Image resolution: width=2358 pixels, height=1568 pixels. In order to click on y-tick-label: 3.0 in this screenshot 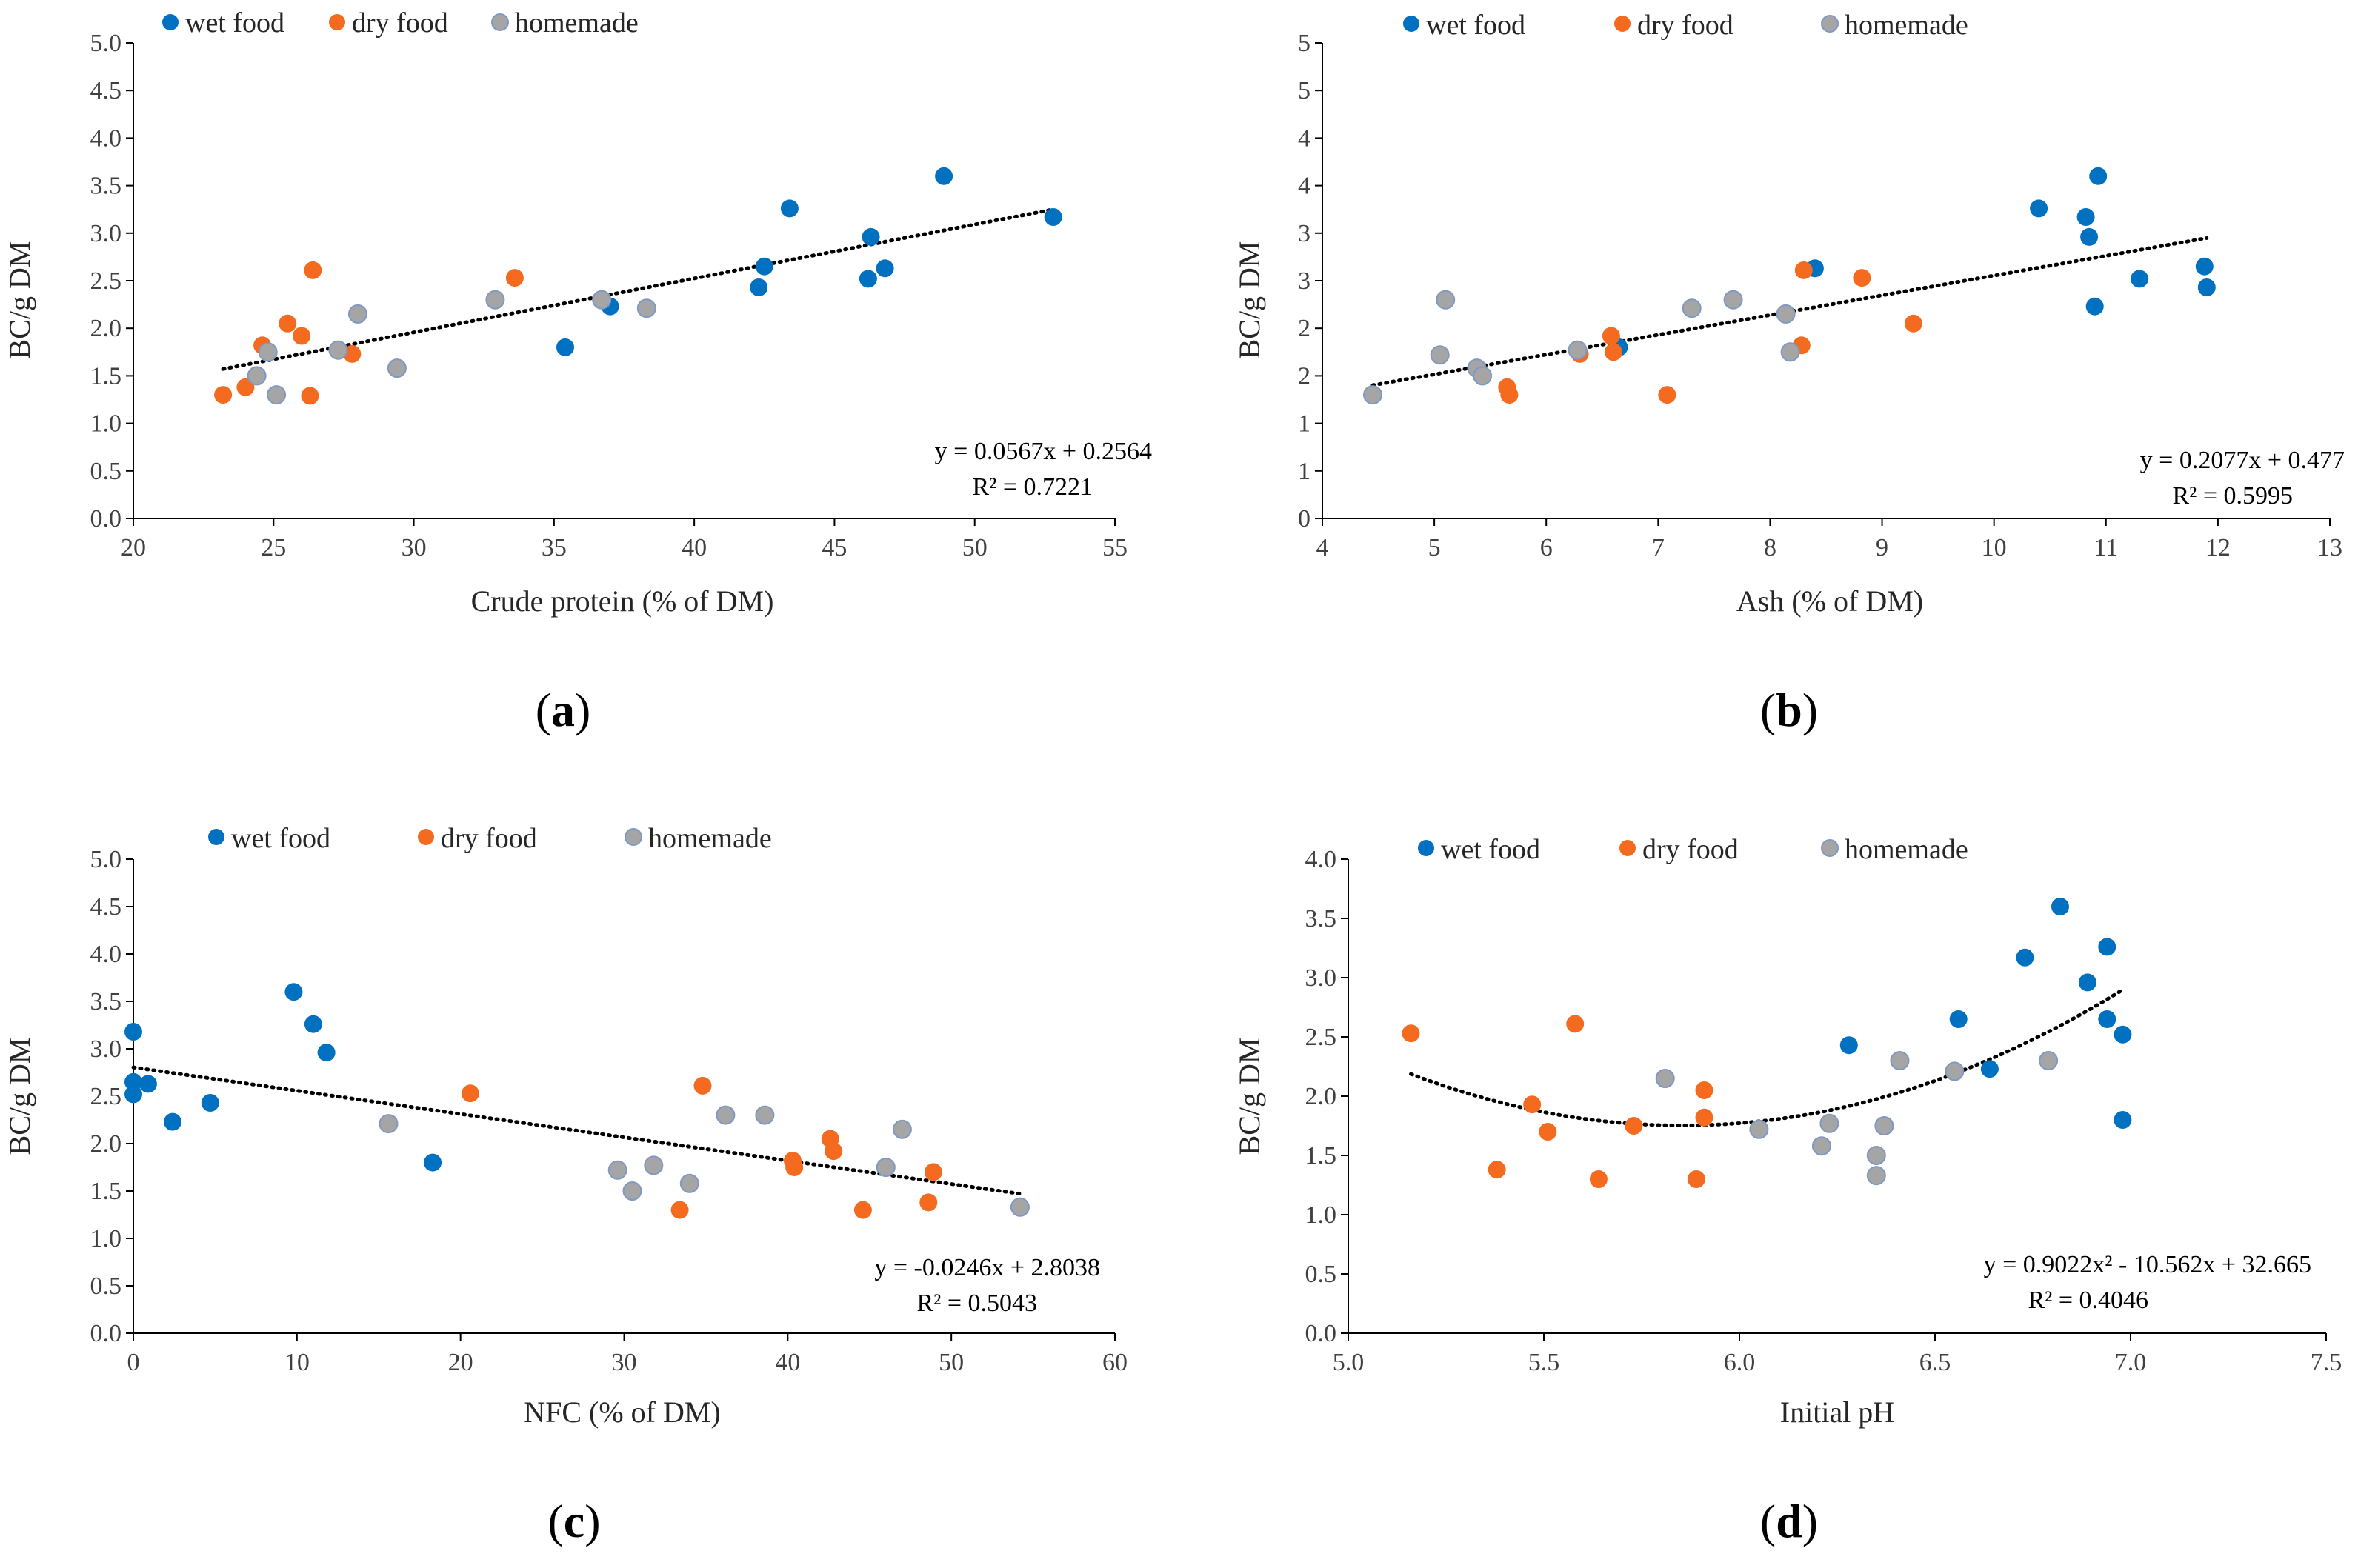, I will do `click(106, 1049)`.